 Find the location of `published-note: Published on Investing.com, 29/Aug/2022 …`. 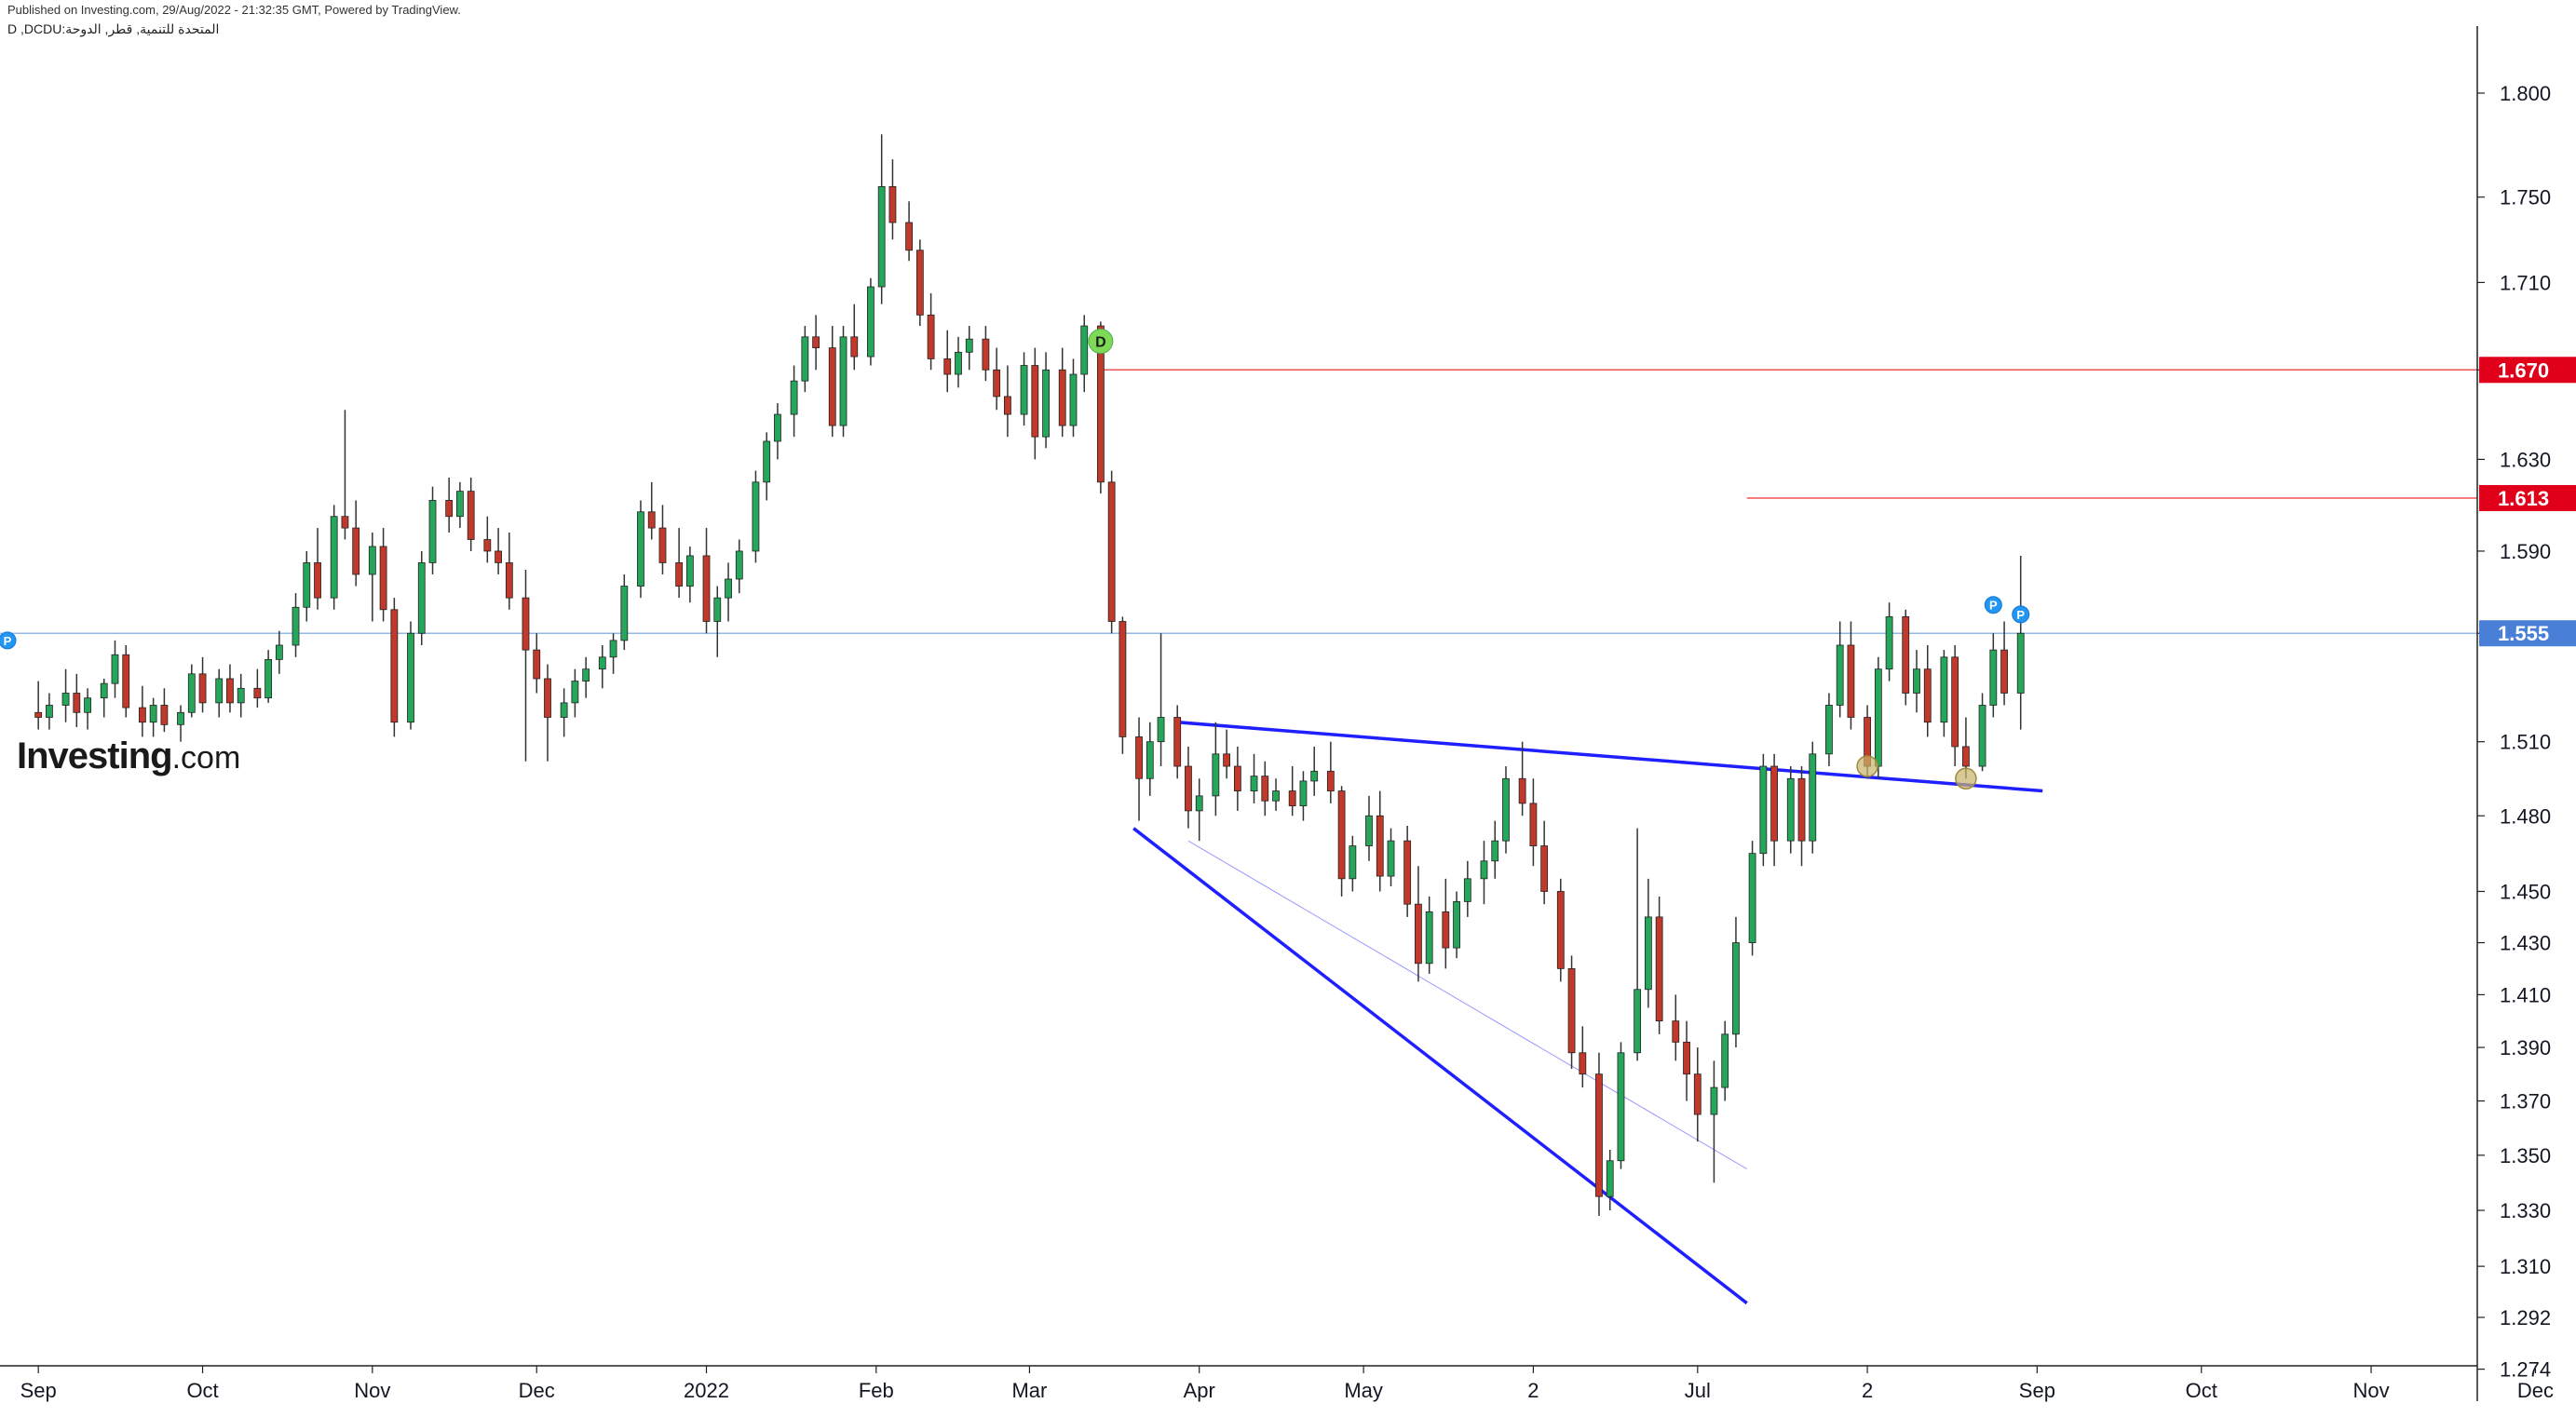

published-note: Published on Investing.com, 29/Aug/2022 … is located at coordinates (234, 10).